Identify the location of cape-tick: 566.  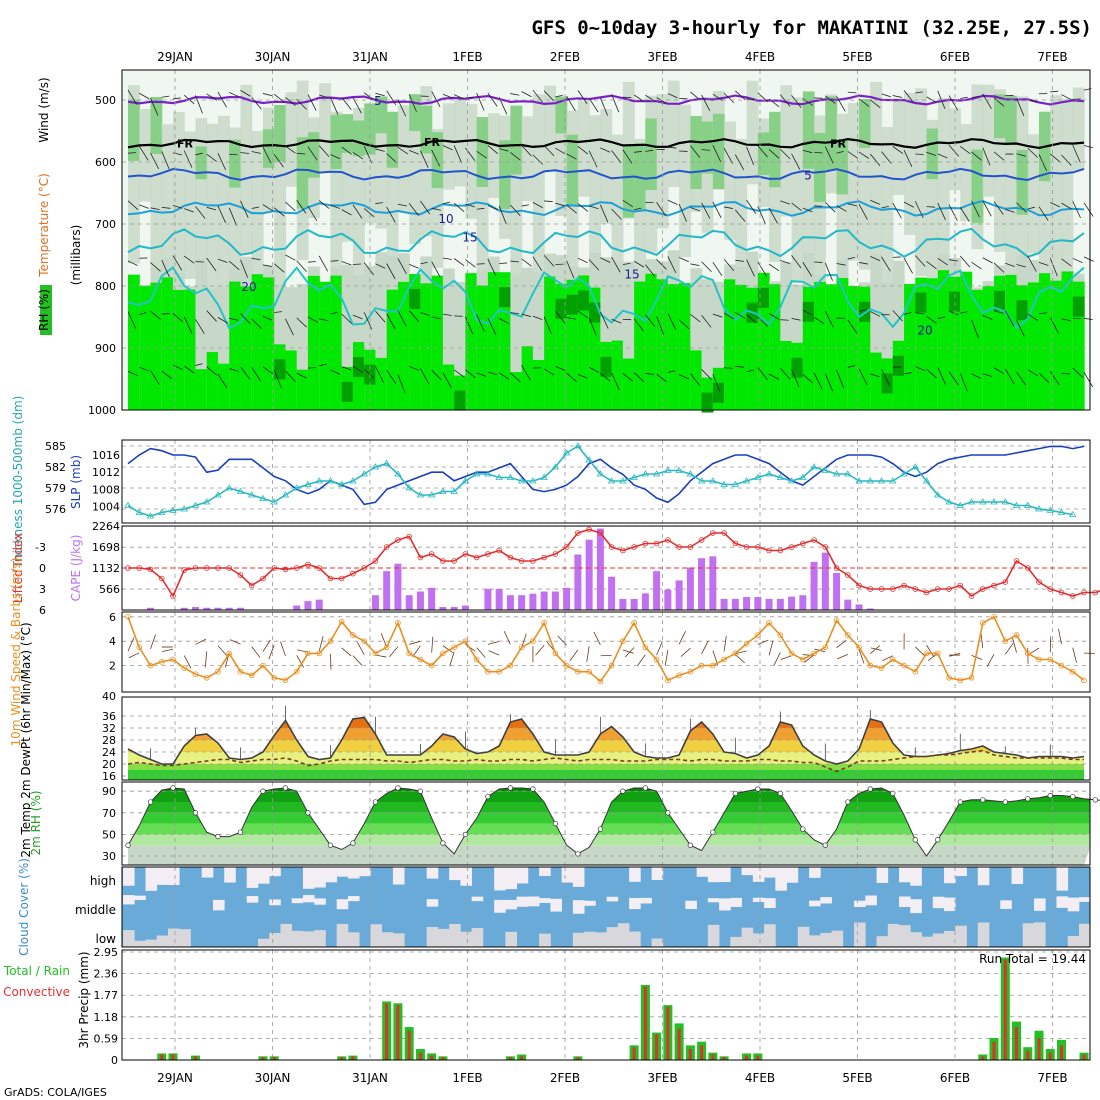
(109, 589).